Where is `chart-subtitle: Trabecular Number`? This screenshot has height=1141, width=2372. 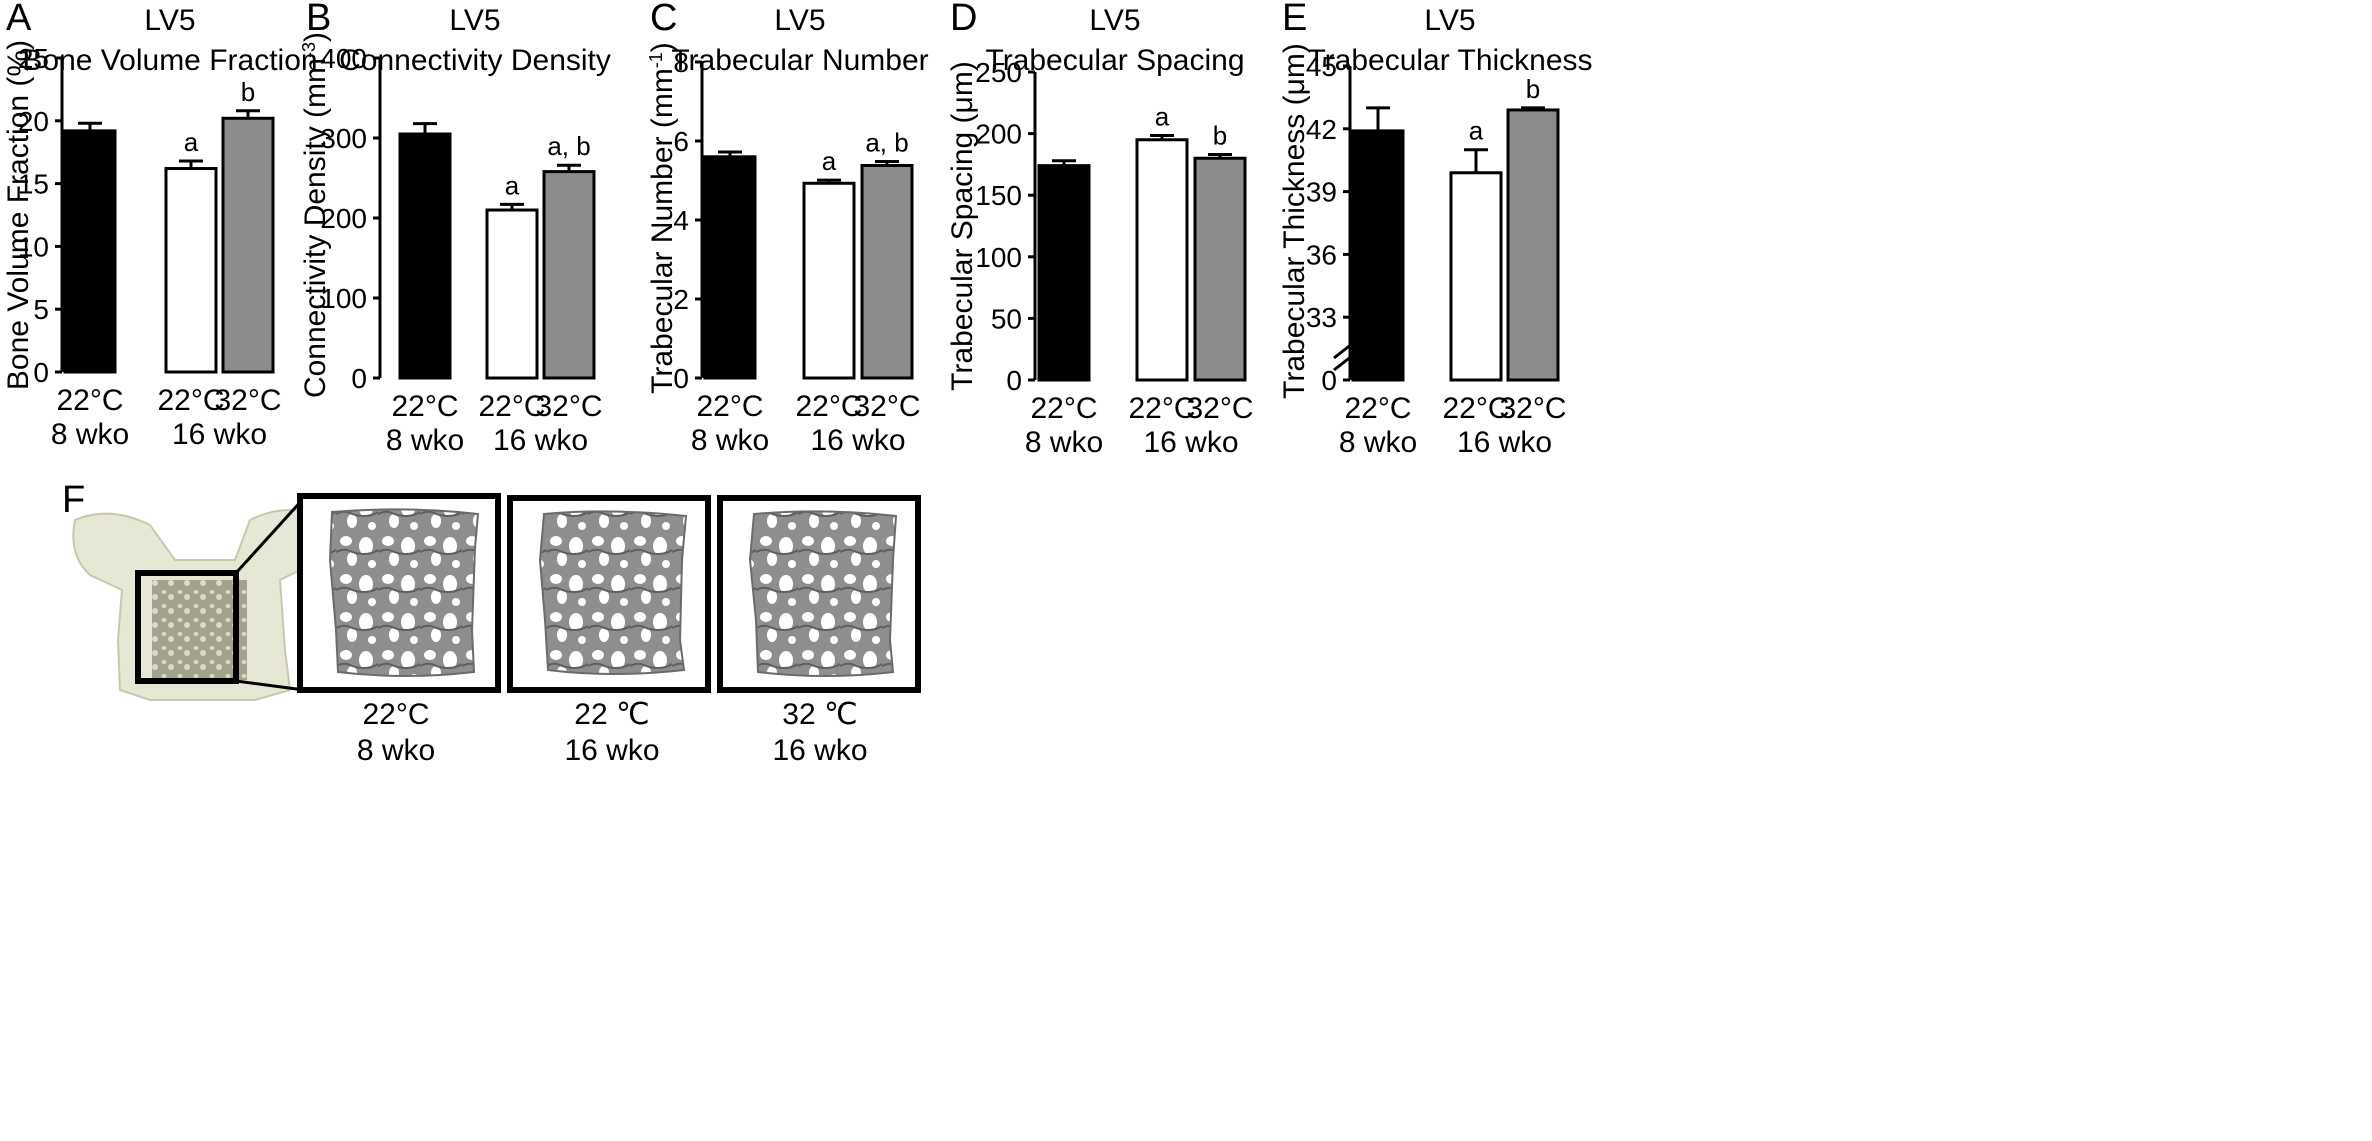
chart-subtitle: Trabecular Number is located at coordinates (799, 60).